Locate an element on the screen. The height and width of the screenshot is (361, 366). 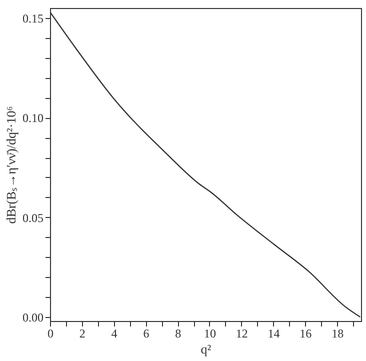
x-tick-label: 4 is located at coordinates (114, 333).